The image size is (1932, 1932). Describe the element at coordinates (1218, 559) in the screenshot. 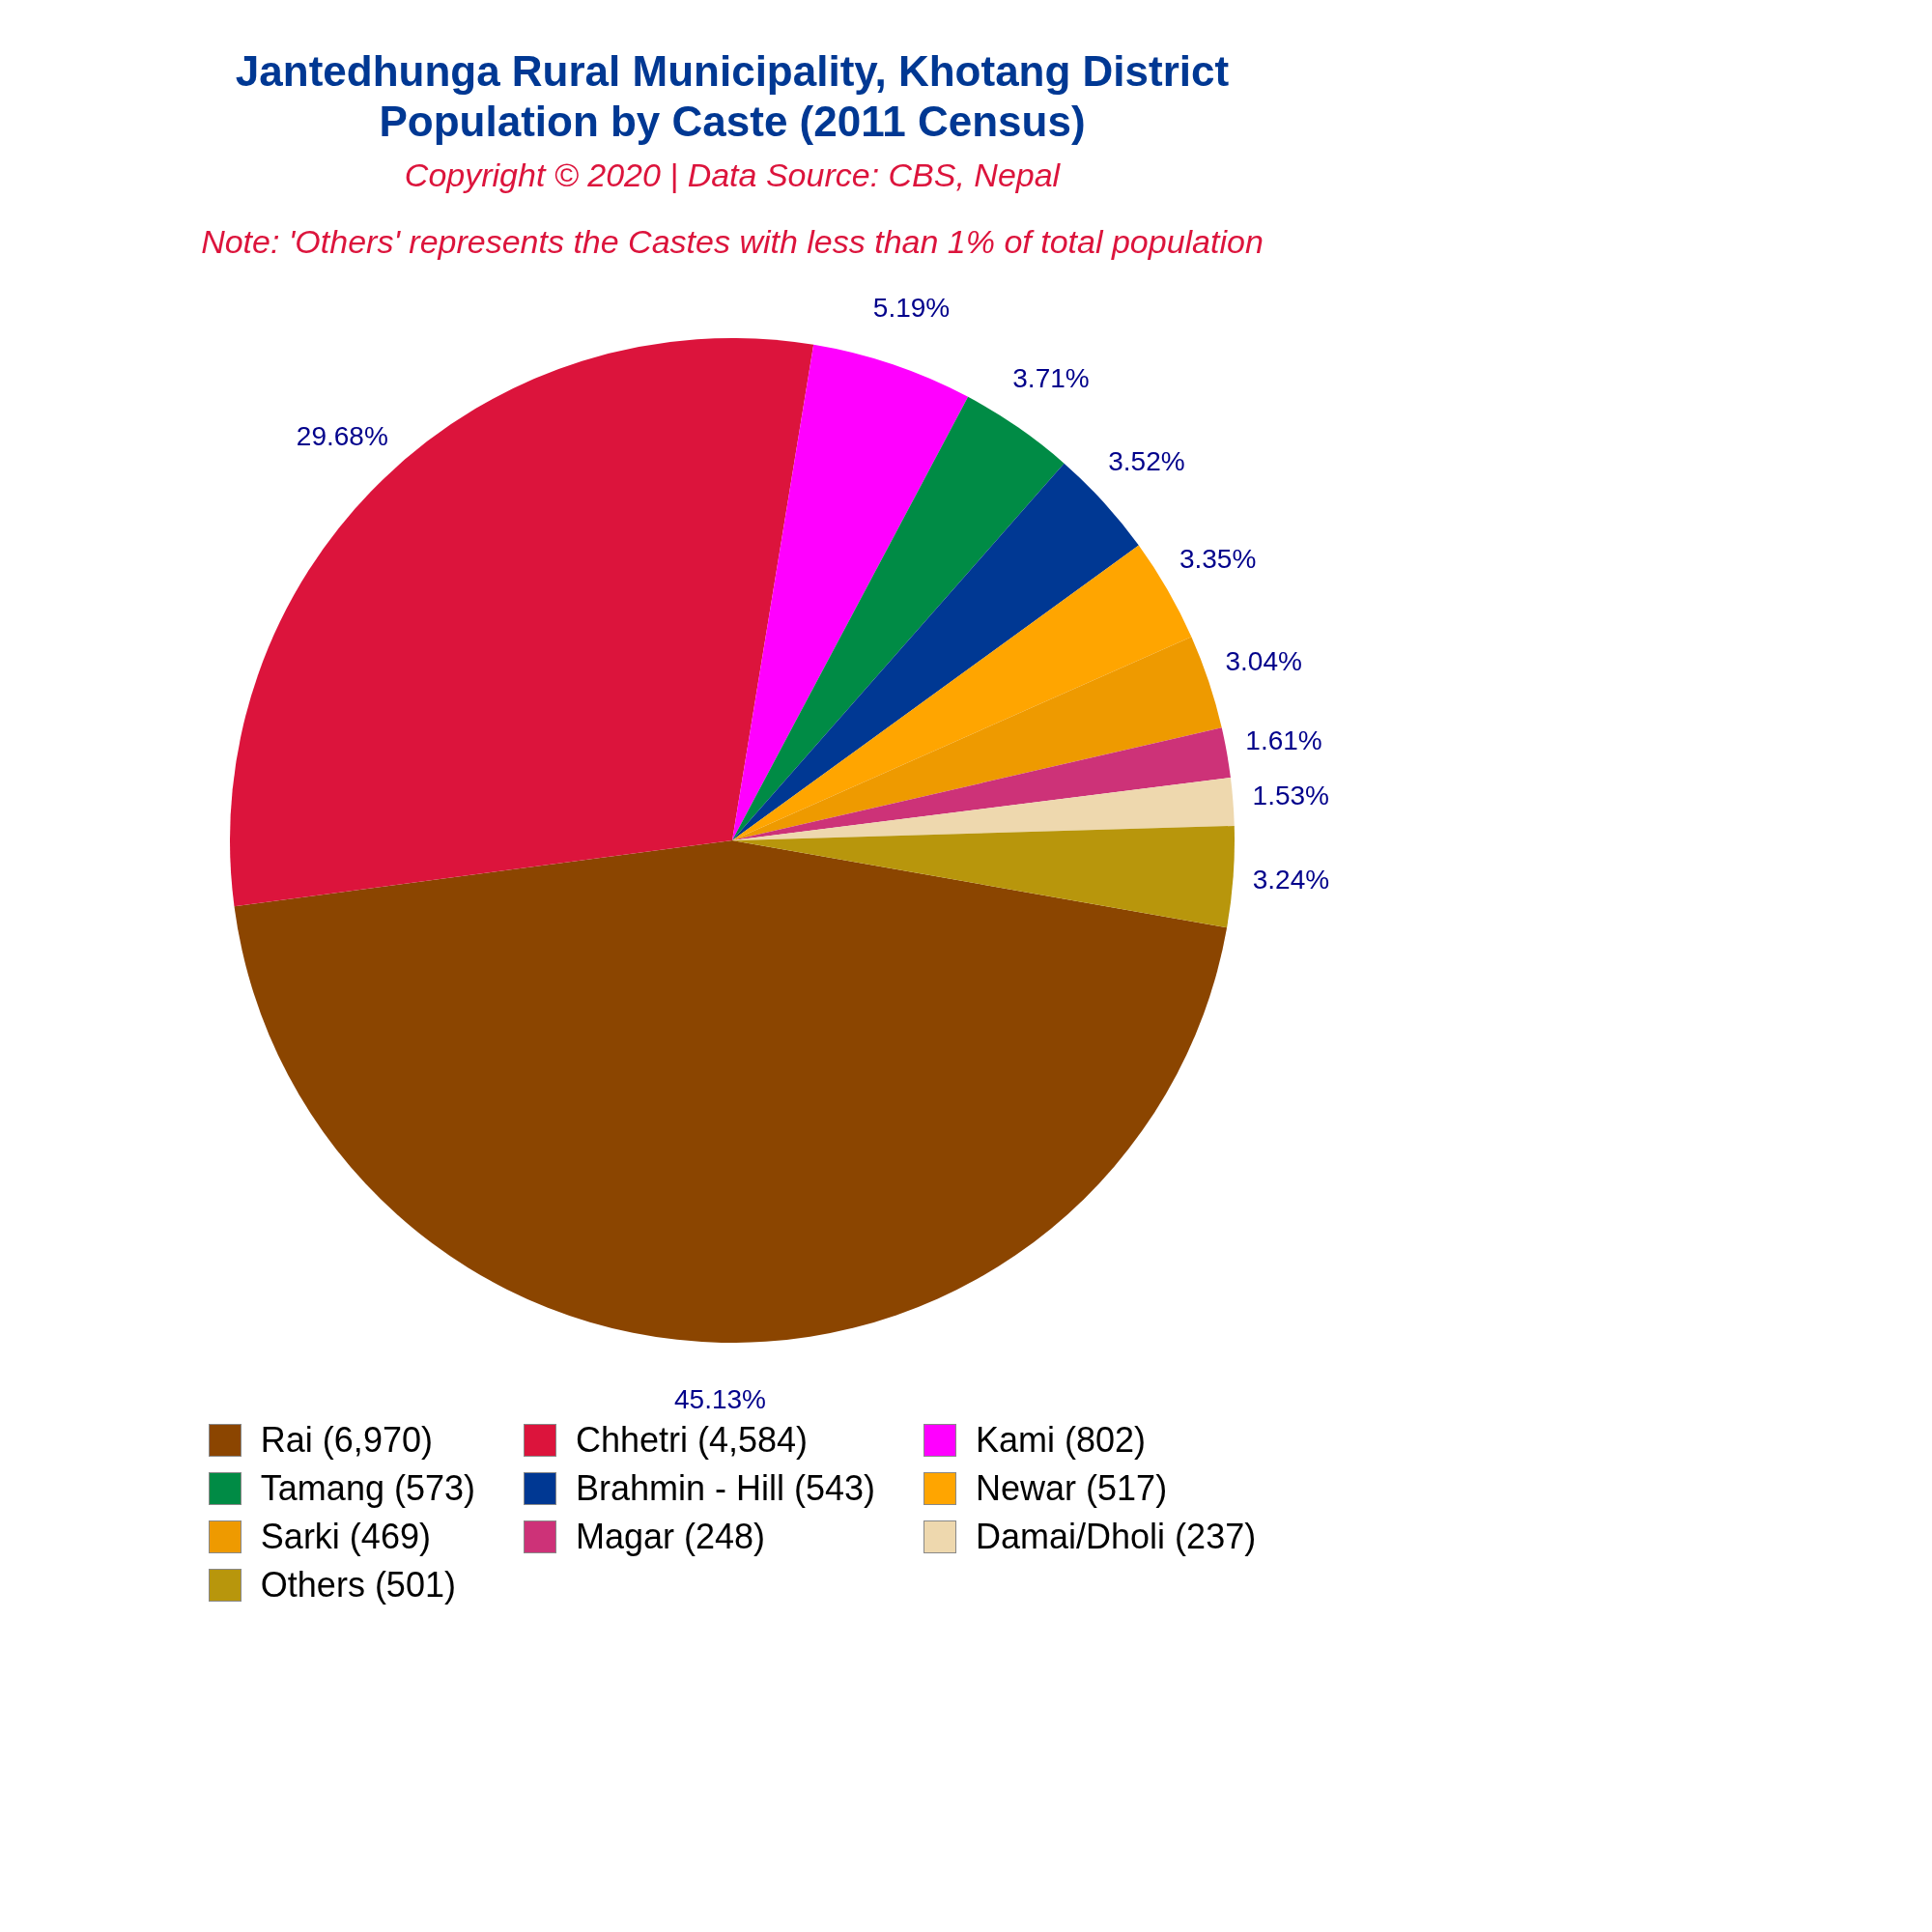

I see `data-label: 3.35%` at that location.